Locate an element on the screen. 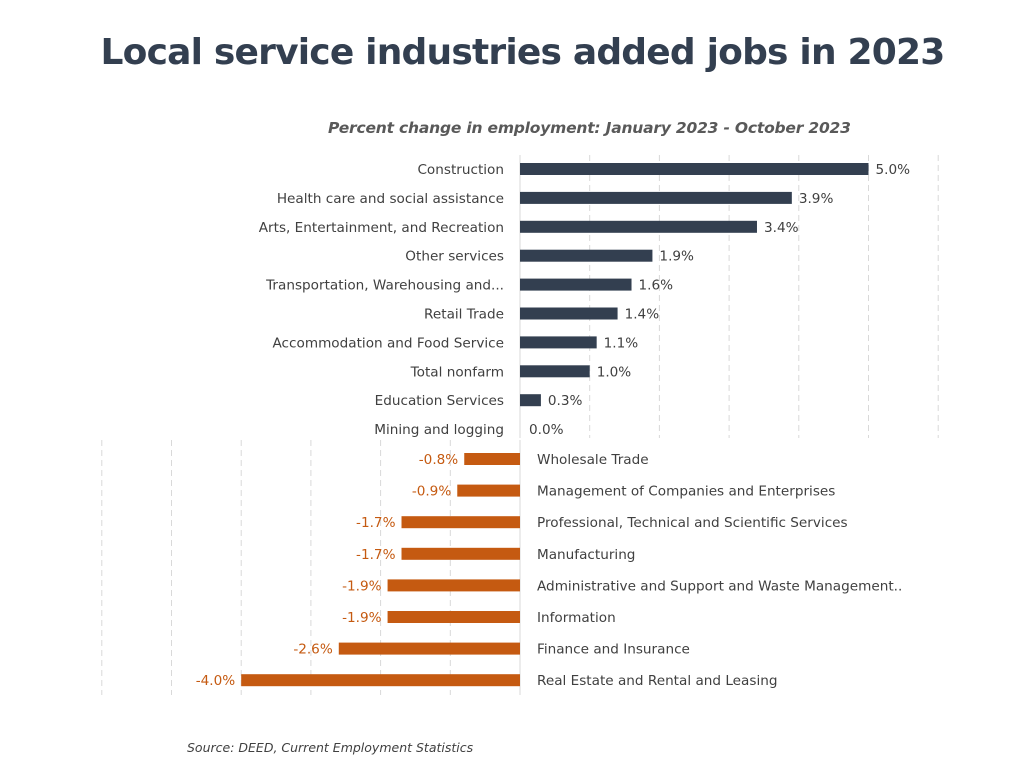  data-label: 3.9% is located at coordinates (816, 199).